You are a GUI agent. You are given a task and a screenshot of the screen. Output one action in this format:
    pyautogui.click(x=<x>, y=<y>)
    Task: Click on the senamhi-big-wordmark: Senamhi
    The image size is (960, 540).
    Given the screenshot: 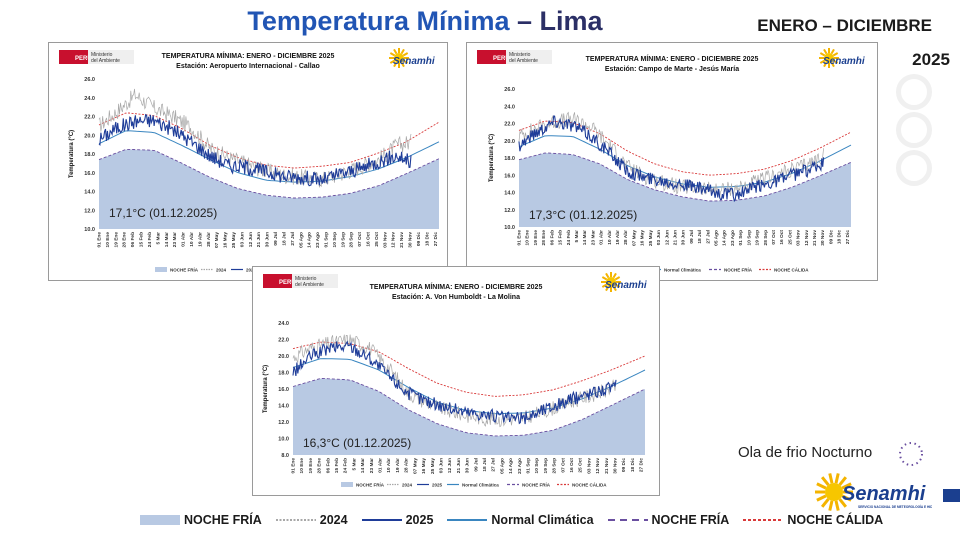 What is the action you would take?
    pyautogui.click(x=884, y=494)
    